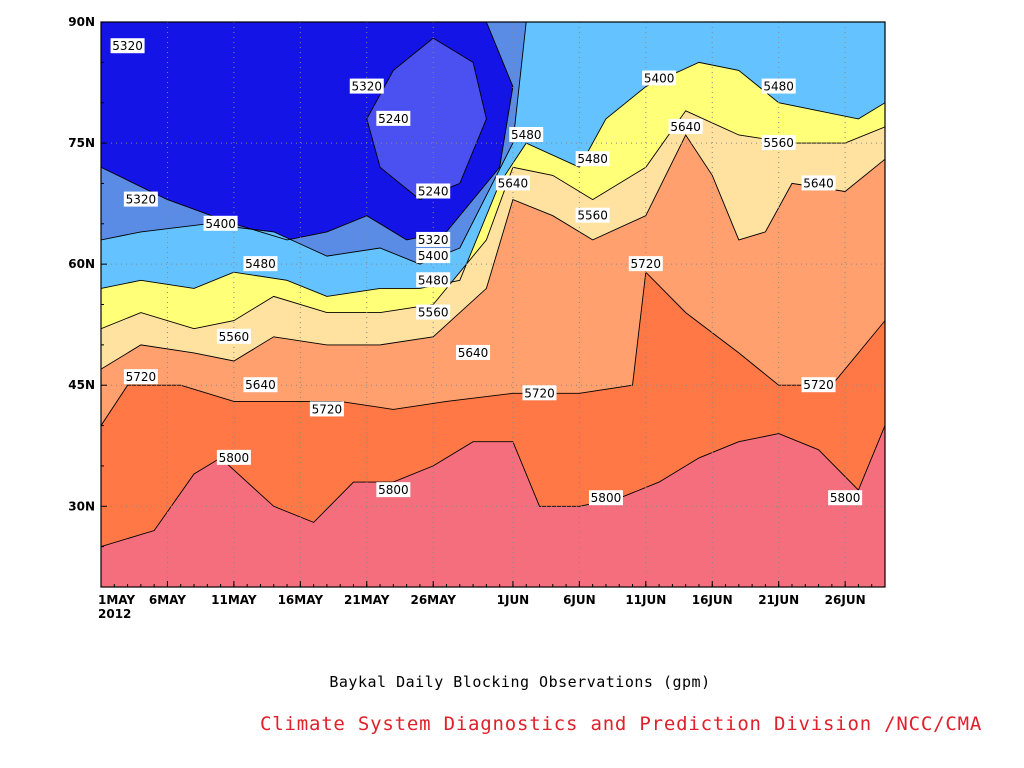  Describe the element at coordinates (645, 600) in the screenshot. I see `x-tick-label: 11JUN` at that location.